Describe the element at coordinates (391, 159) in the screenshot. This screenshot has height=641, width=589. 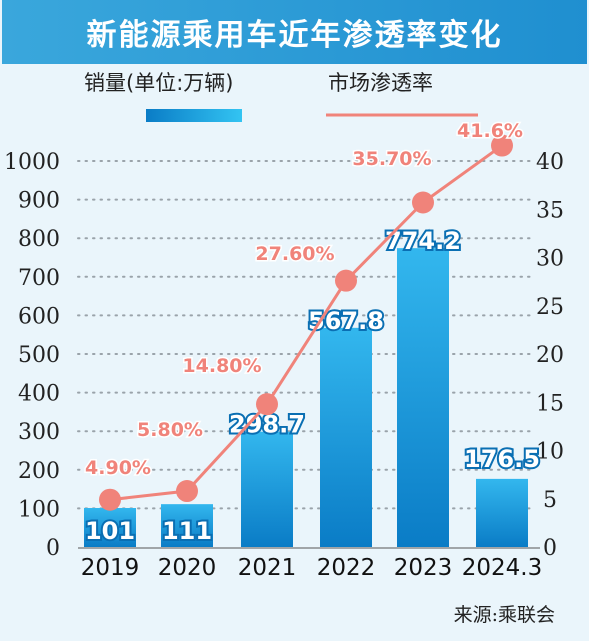
I see `line-value-label: 35.70%` at that location.